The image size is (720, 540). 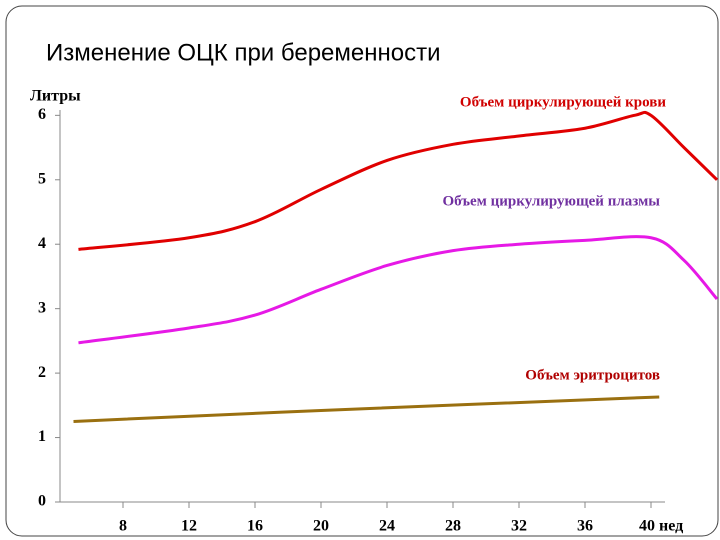 What do you see at coordinates (189, 526) in the screenshot?
I see `x-tick-label: 12` at bounding box center [189, 526].